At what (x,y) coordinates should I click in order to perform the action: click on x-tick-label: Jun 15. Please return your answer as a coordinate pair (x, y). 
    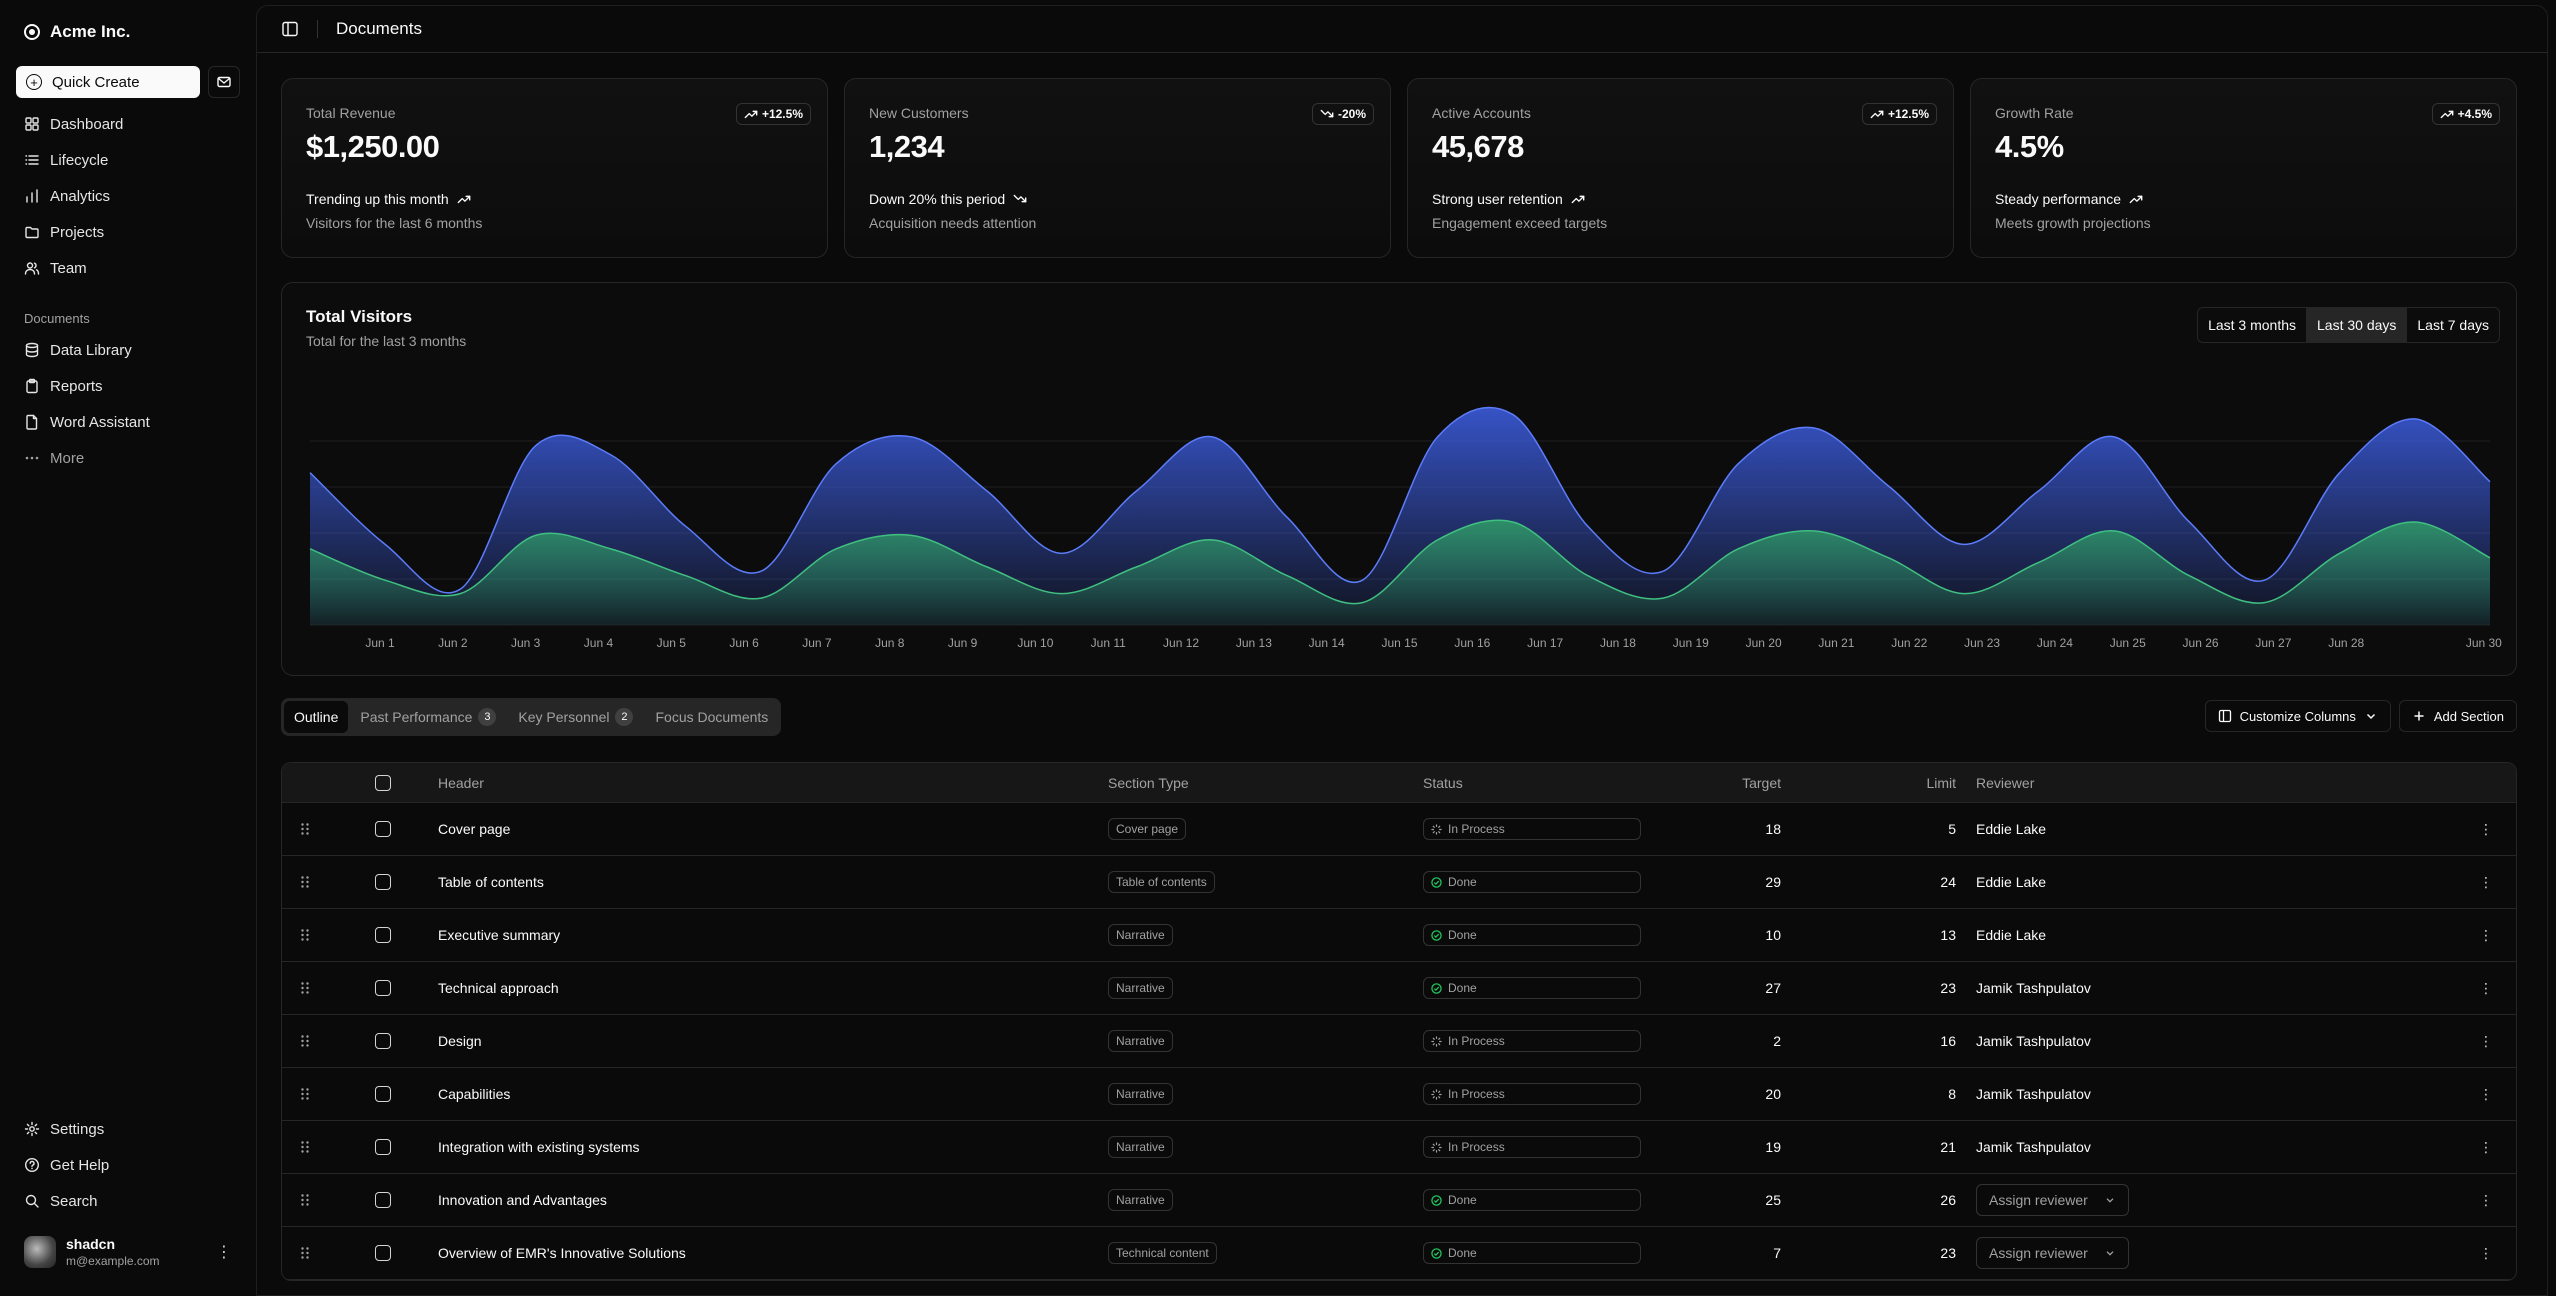
    Looking at the image, I should click on (1399, 643).